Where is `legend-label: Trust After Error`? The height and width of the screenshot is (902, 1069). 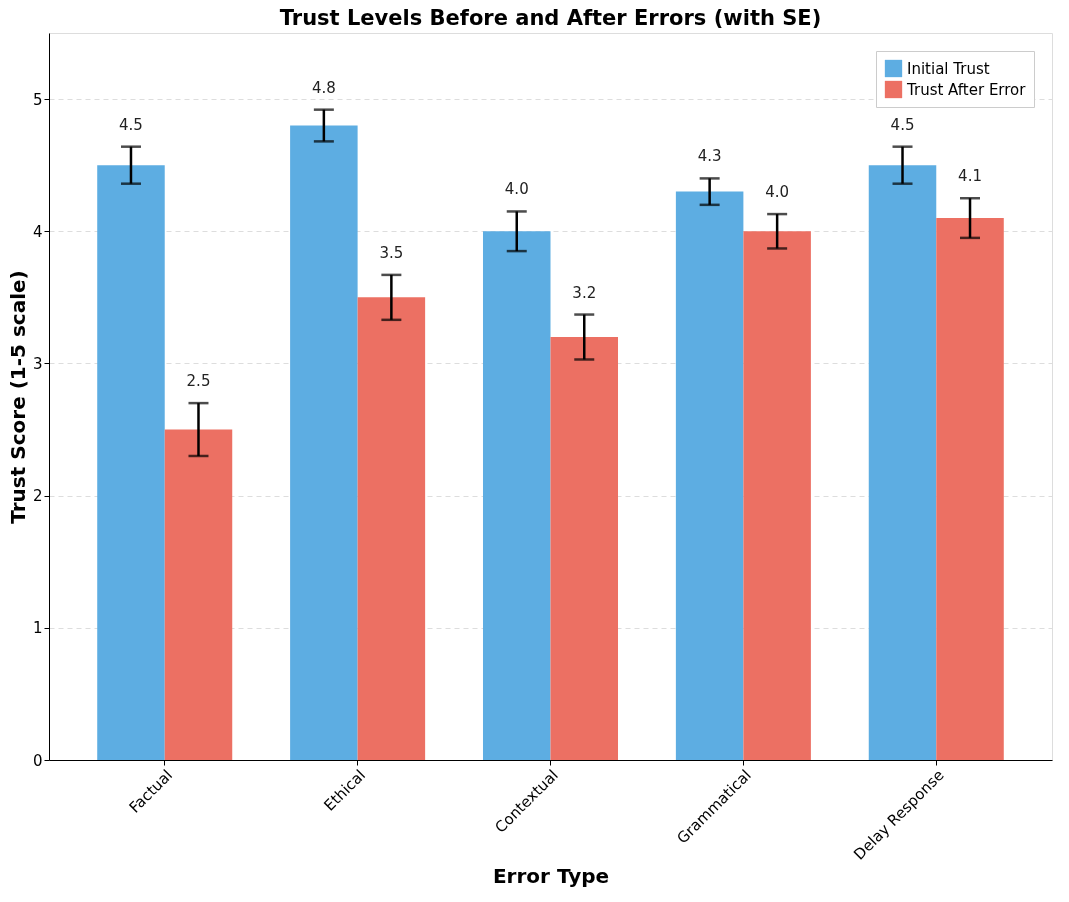
legend-label: Trust After Error is located at coordinates (966, 89).